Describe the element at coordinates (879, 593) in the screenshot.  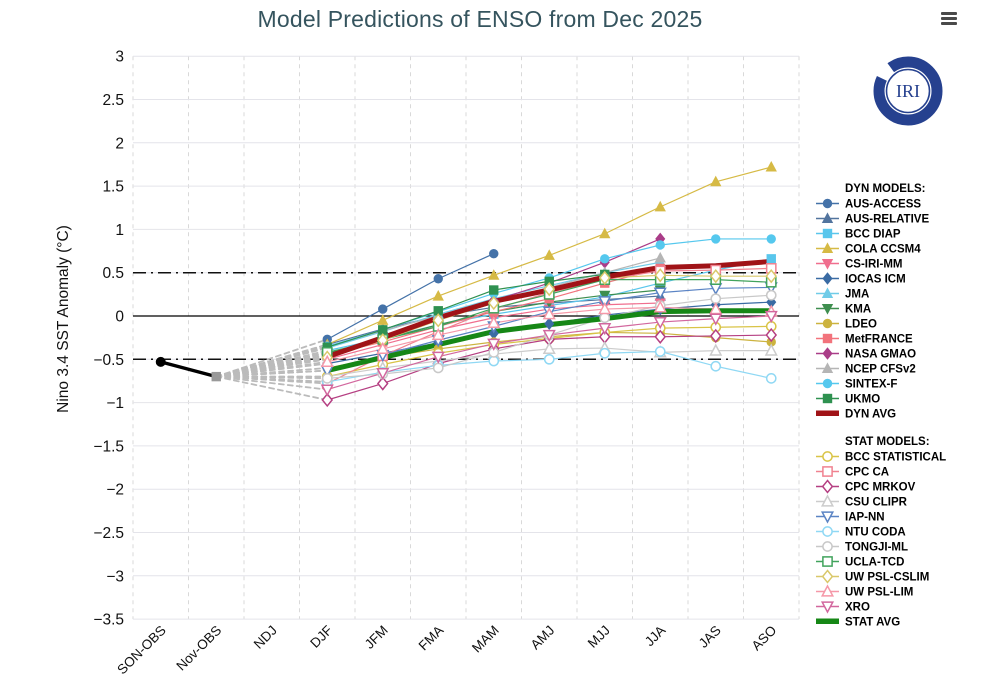
I see `legend-label: UW PSL-LIM` at that location.